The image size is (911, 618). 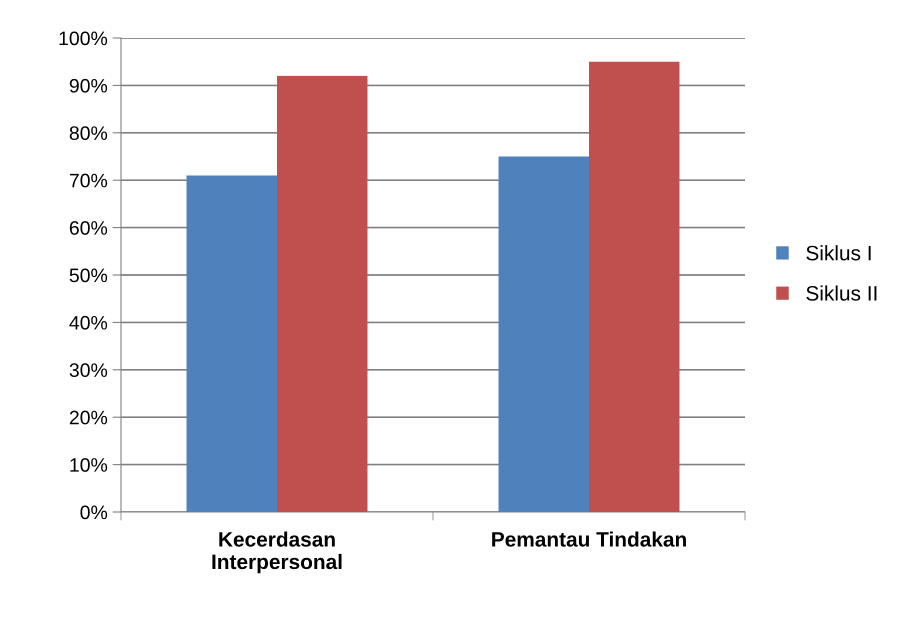 What do you see at coordinates (89, 133) in the screenshot?
I see `y-tick-label: 80%` at bounding box center [89, 133].